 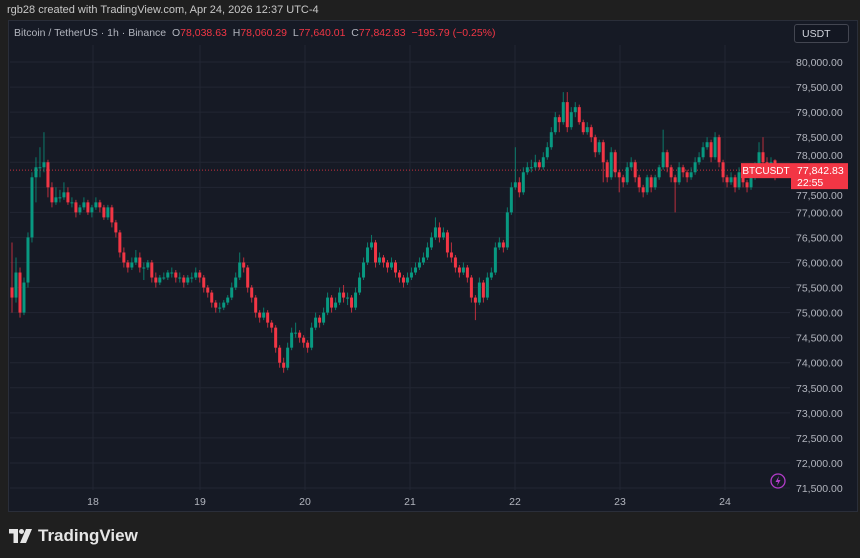 What do you see at coordinates (821, 33) in the screenshot?
I see `currency-button: USDT` at bounding box center [821, 33].